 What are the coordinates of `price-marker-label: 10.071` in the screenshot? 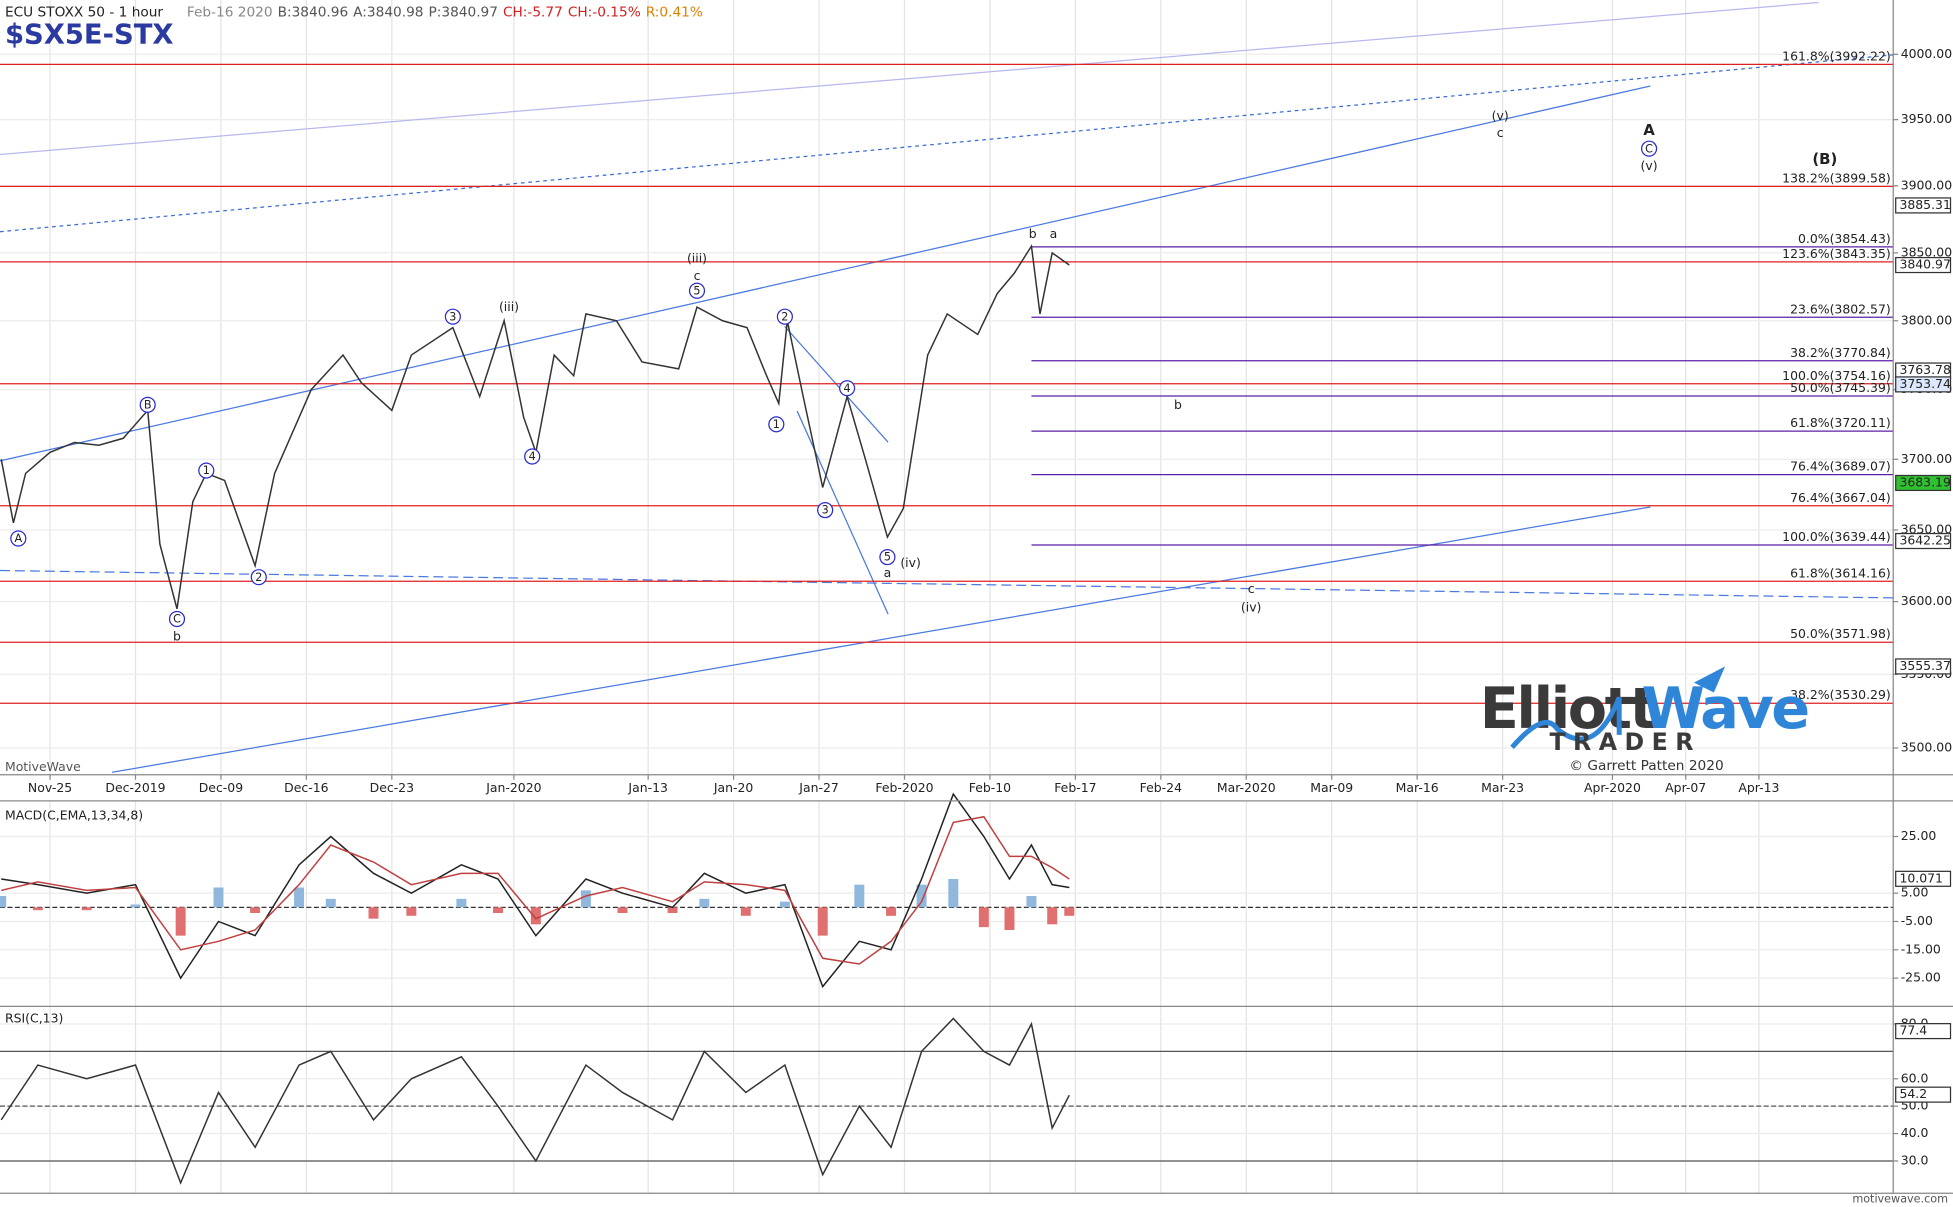 It's located at (1921, 877).